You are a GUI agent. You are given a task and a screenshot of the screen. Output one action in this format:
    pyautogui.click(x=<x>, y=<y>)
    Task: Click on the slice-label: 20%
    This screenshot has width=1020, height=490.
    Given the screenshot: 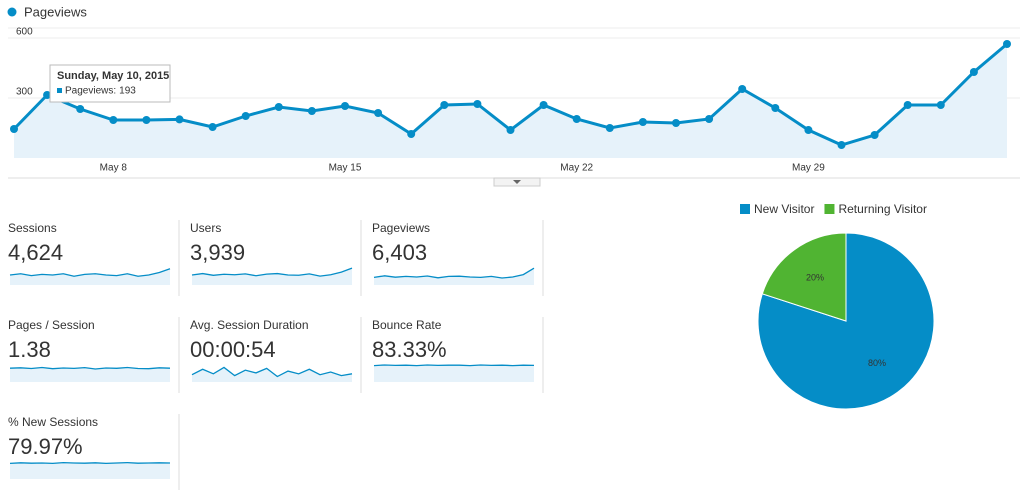 What is the action you would take?
    pyautogui.click(x=815, y=278)
    